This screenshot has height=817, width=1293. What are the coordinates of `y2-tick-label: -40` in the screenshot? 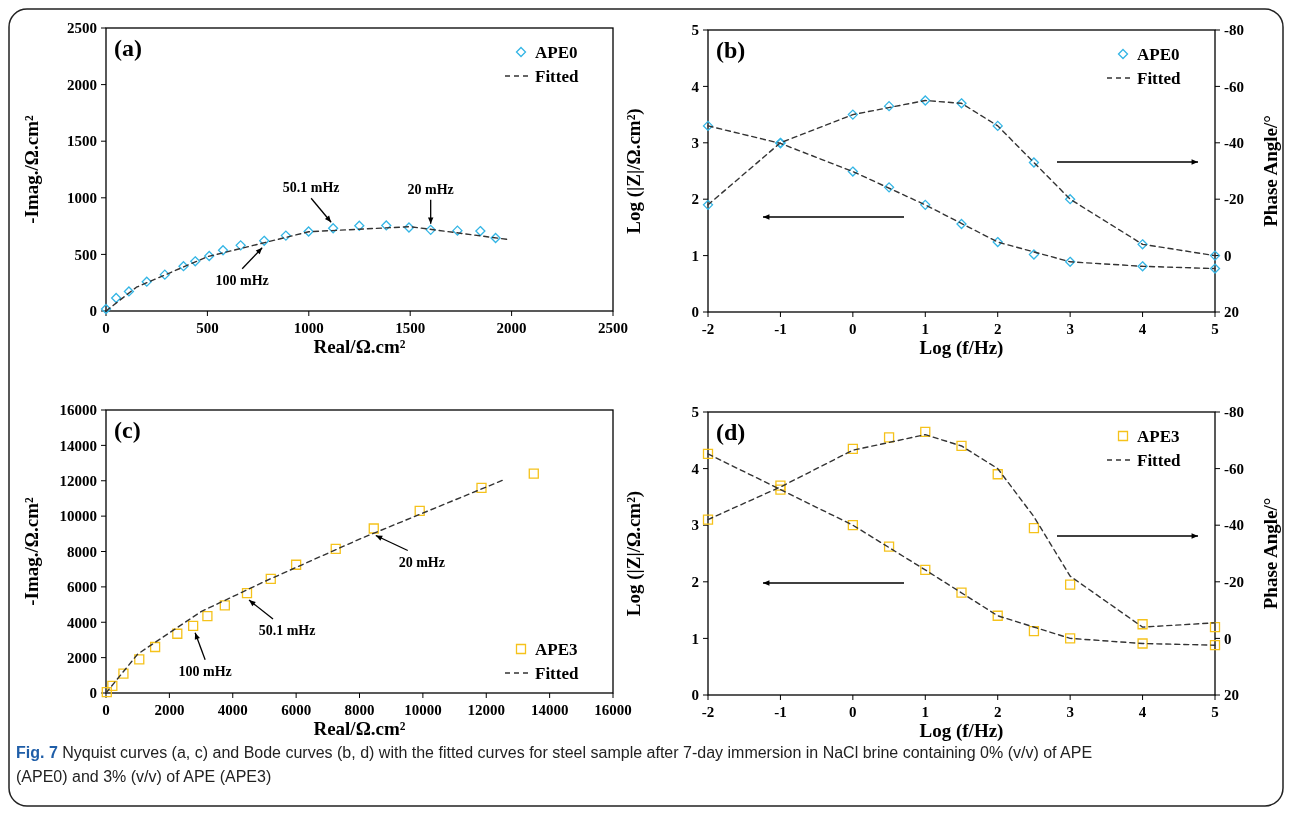 It's located at (1234, 143).